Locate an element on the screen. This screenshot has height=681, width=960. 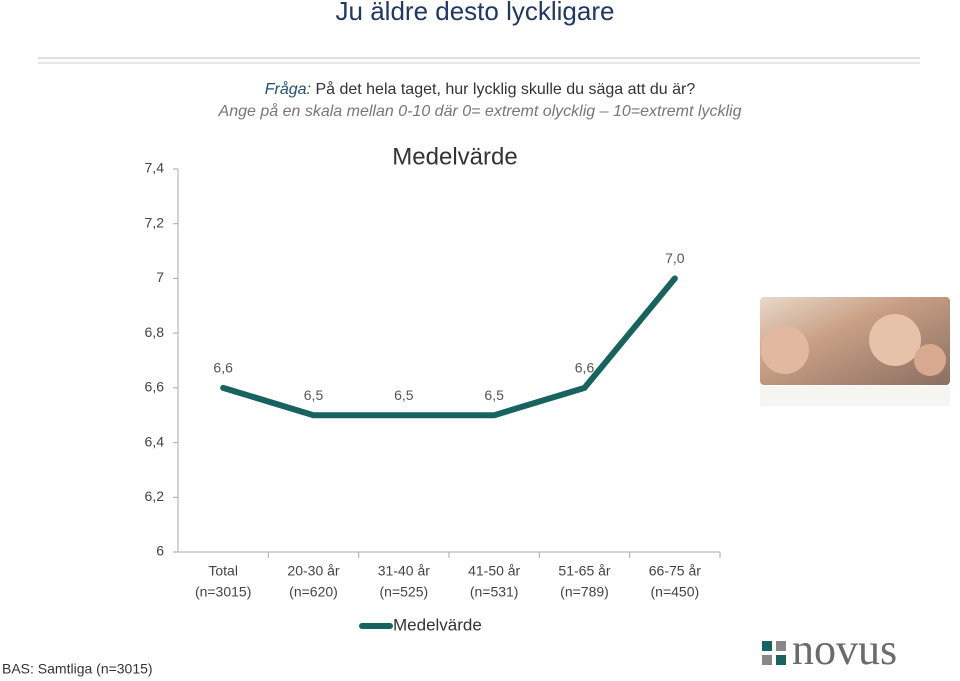
y-tick-label: 6 is located at coordinates (160, 551).